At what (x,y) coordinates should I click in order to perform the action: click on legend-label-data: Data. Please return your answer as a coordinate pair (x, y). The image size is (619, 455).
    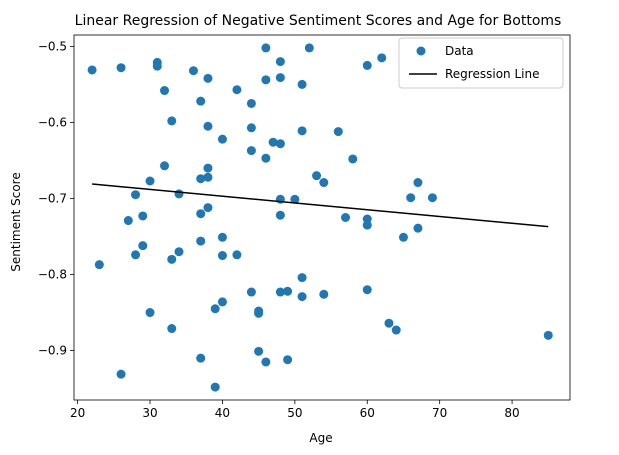
    Looking at the image, I should click on (459, 51).